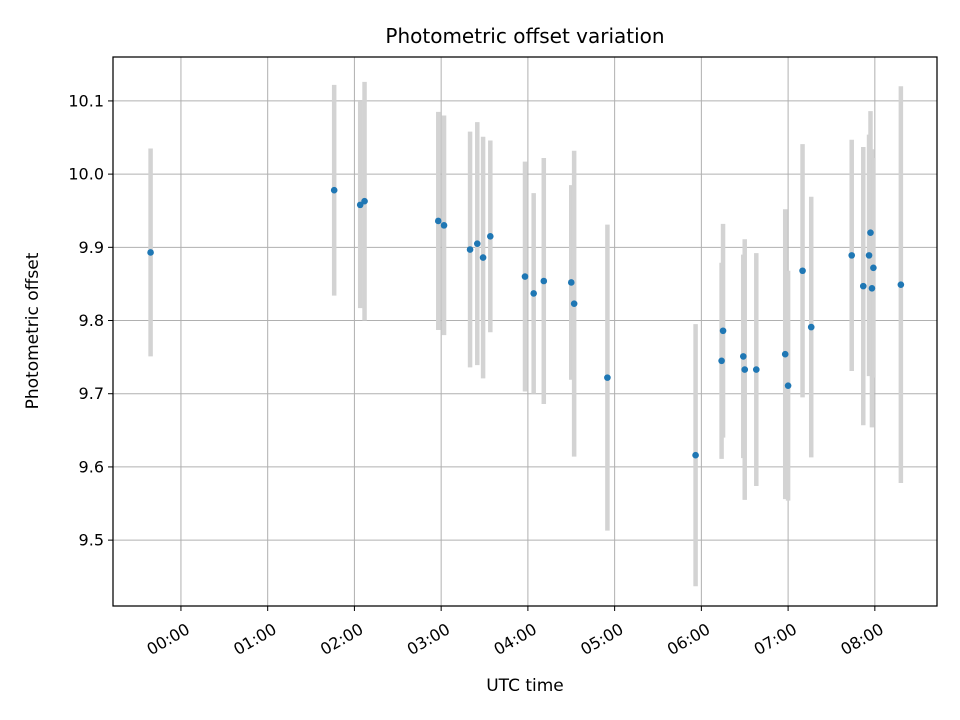 Image resolution: width=960 pixels, height=720 pixels. Describe the element at coordinates (91, 247) in the screenshot. I see `y-tick-label: 9.9` at that location.